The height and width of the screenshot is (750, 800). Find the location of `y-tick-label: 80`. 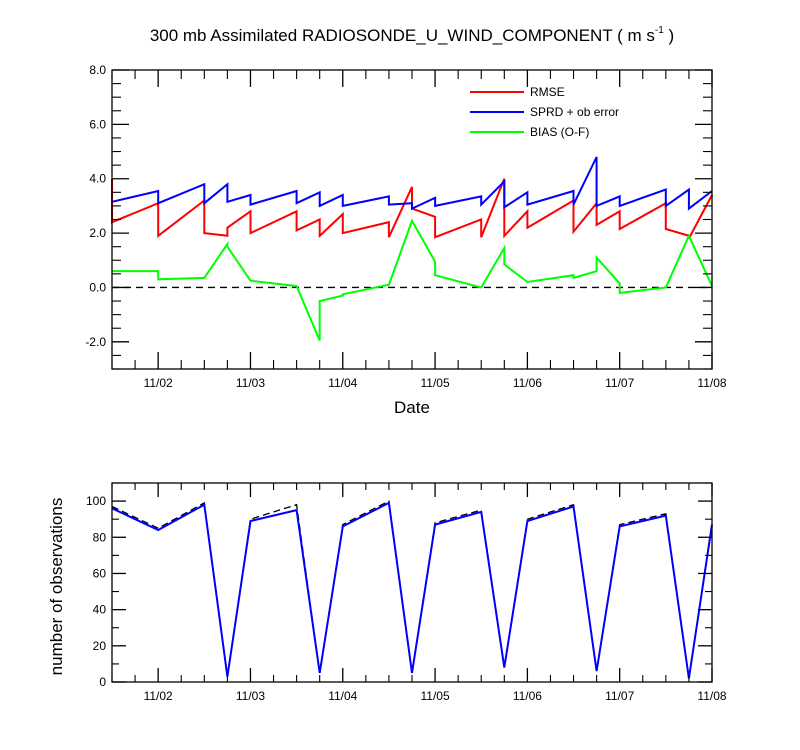

y-tick-label: 80 is located at coordinates (100, 537).